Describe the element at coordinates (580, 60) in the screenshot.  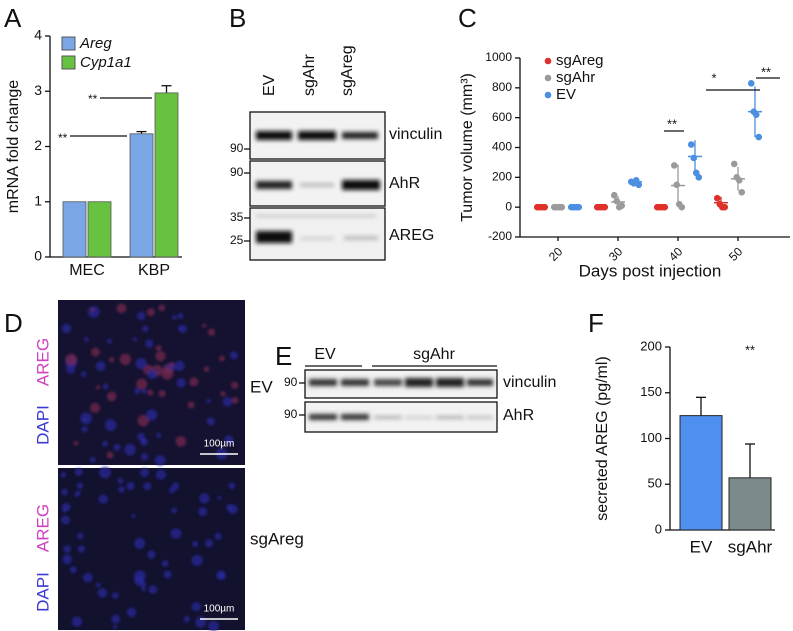
I see `legend-label: sgAreg` at that location.